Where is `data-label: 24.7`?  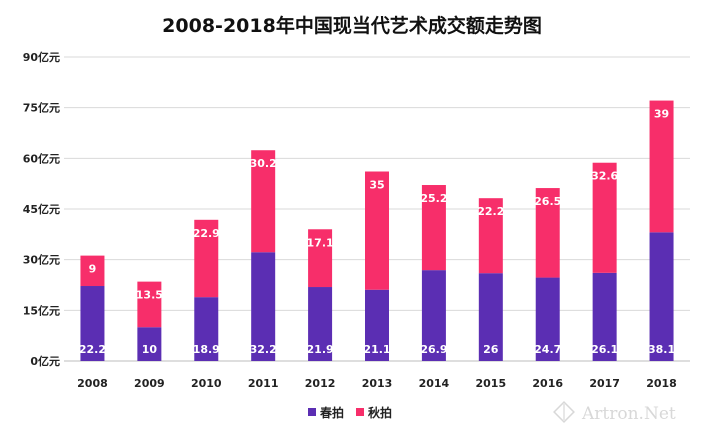 data-label: 24.7 is located at coordinates (547, 349).